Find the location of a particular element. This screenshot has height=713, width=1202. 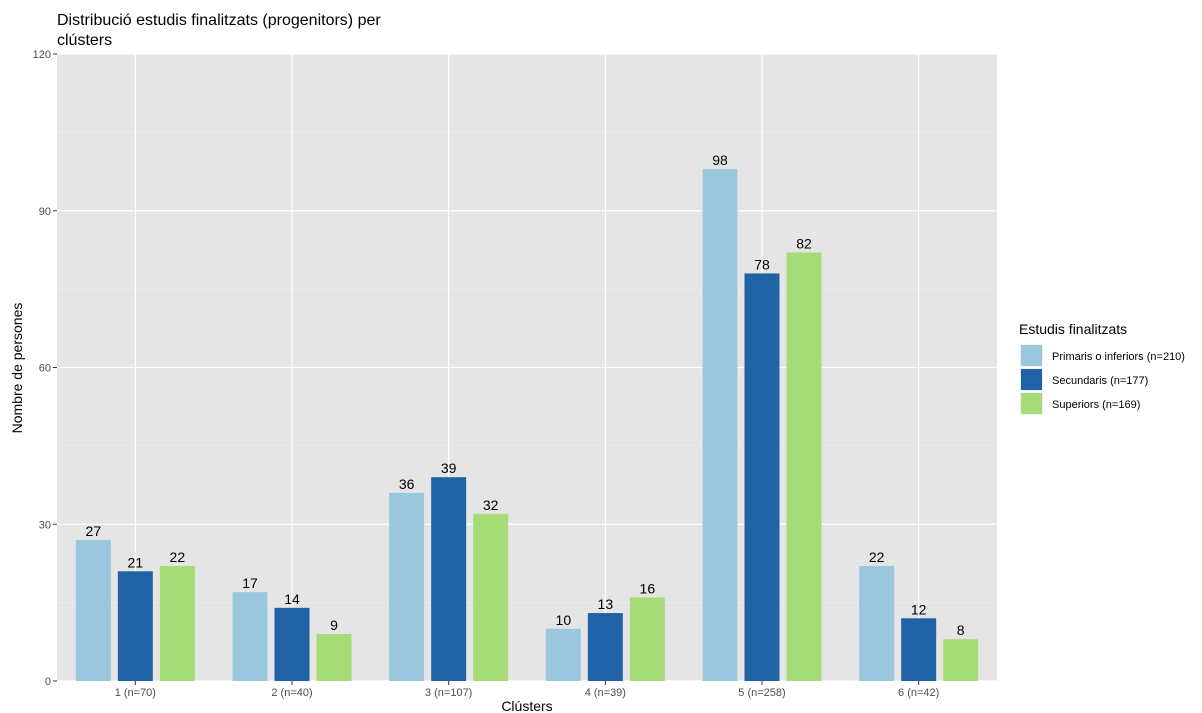

bar-value-label: 13 is located at coordinates (606, 604).